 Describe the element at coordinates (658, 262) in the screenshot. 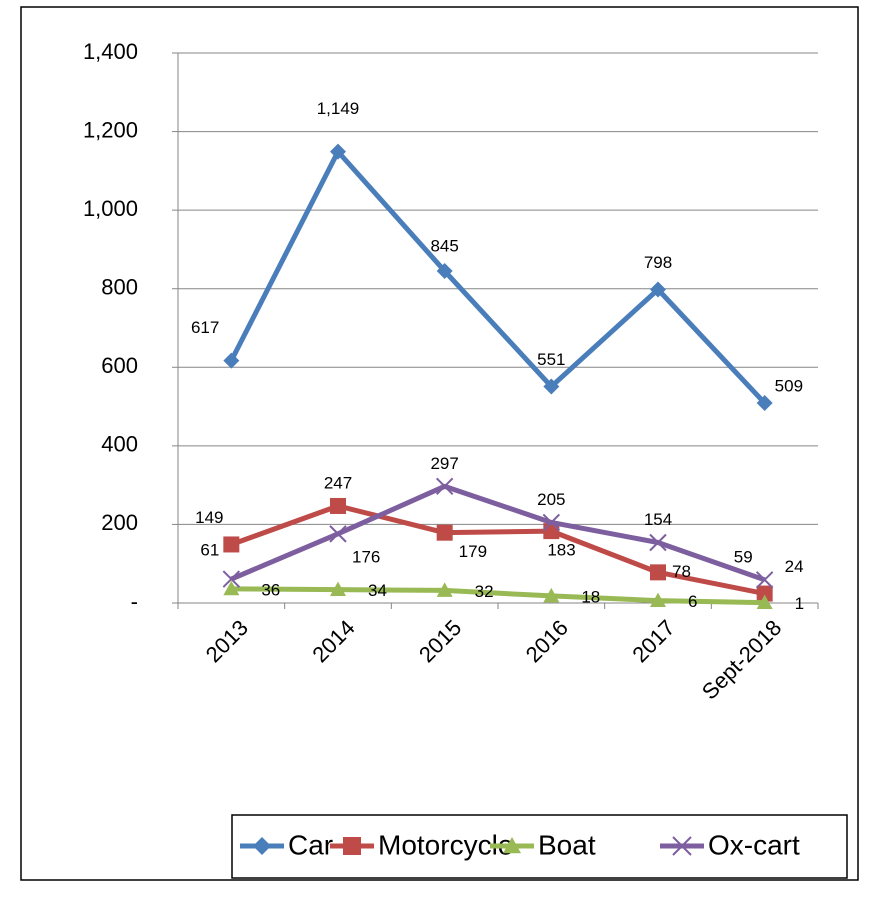

I see `data-label: 798` at that location.